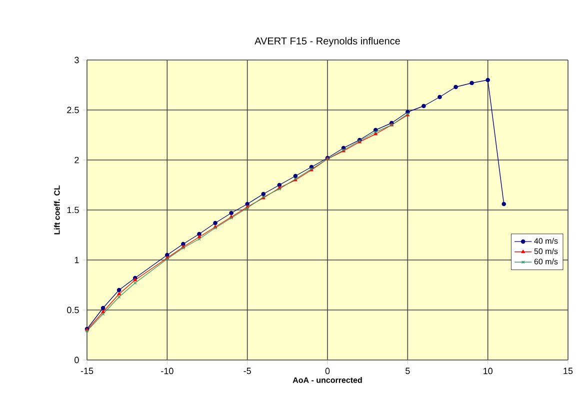 The width and height of the screenshot is (586, 402). Describe the element at coordinates (327, 380) in the screenshot. I see `x-axis-title: AoA - uncorrected` at that location.